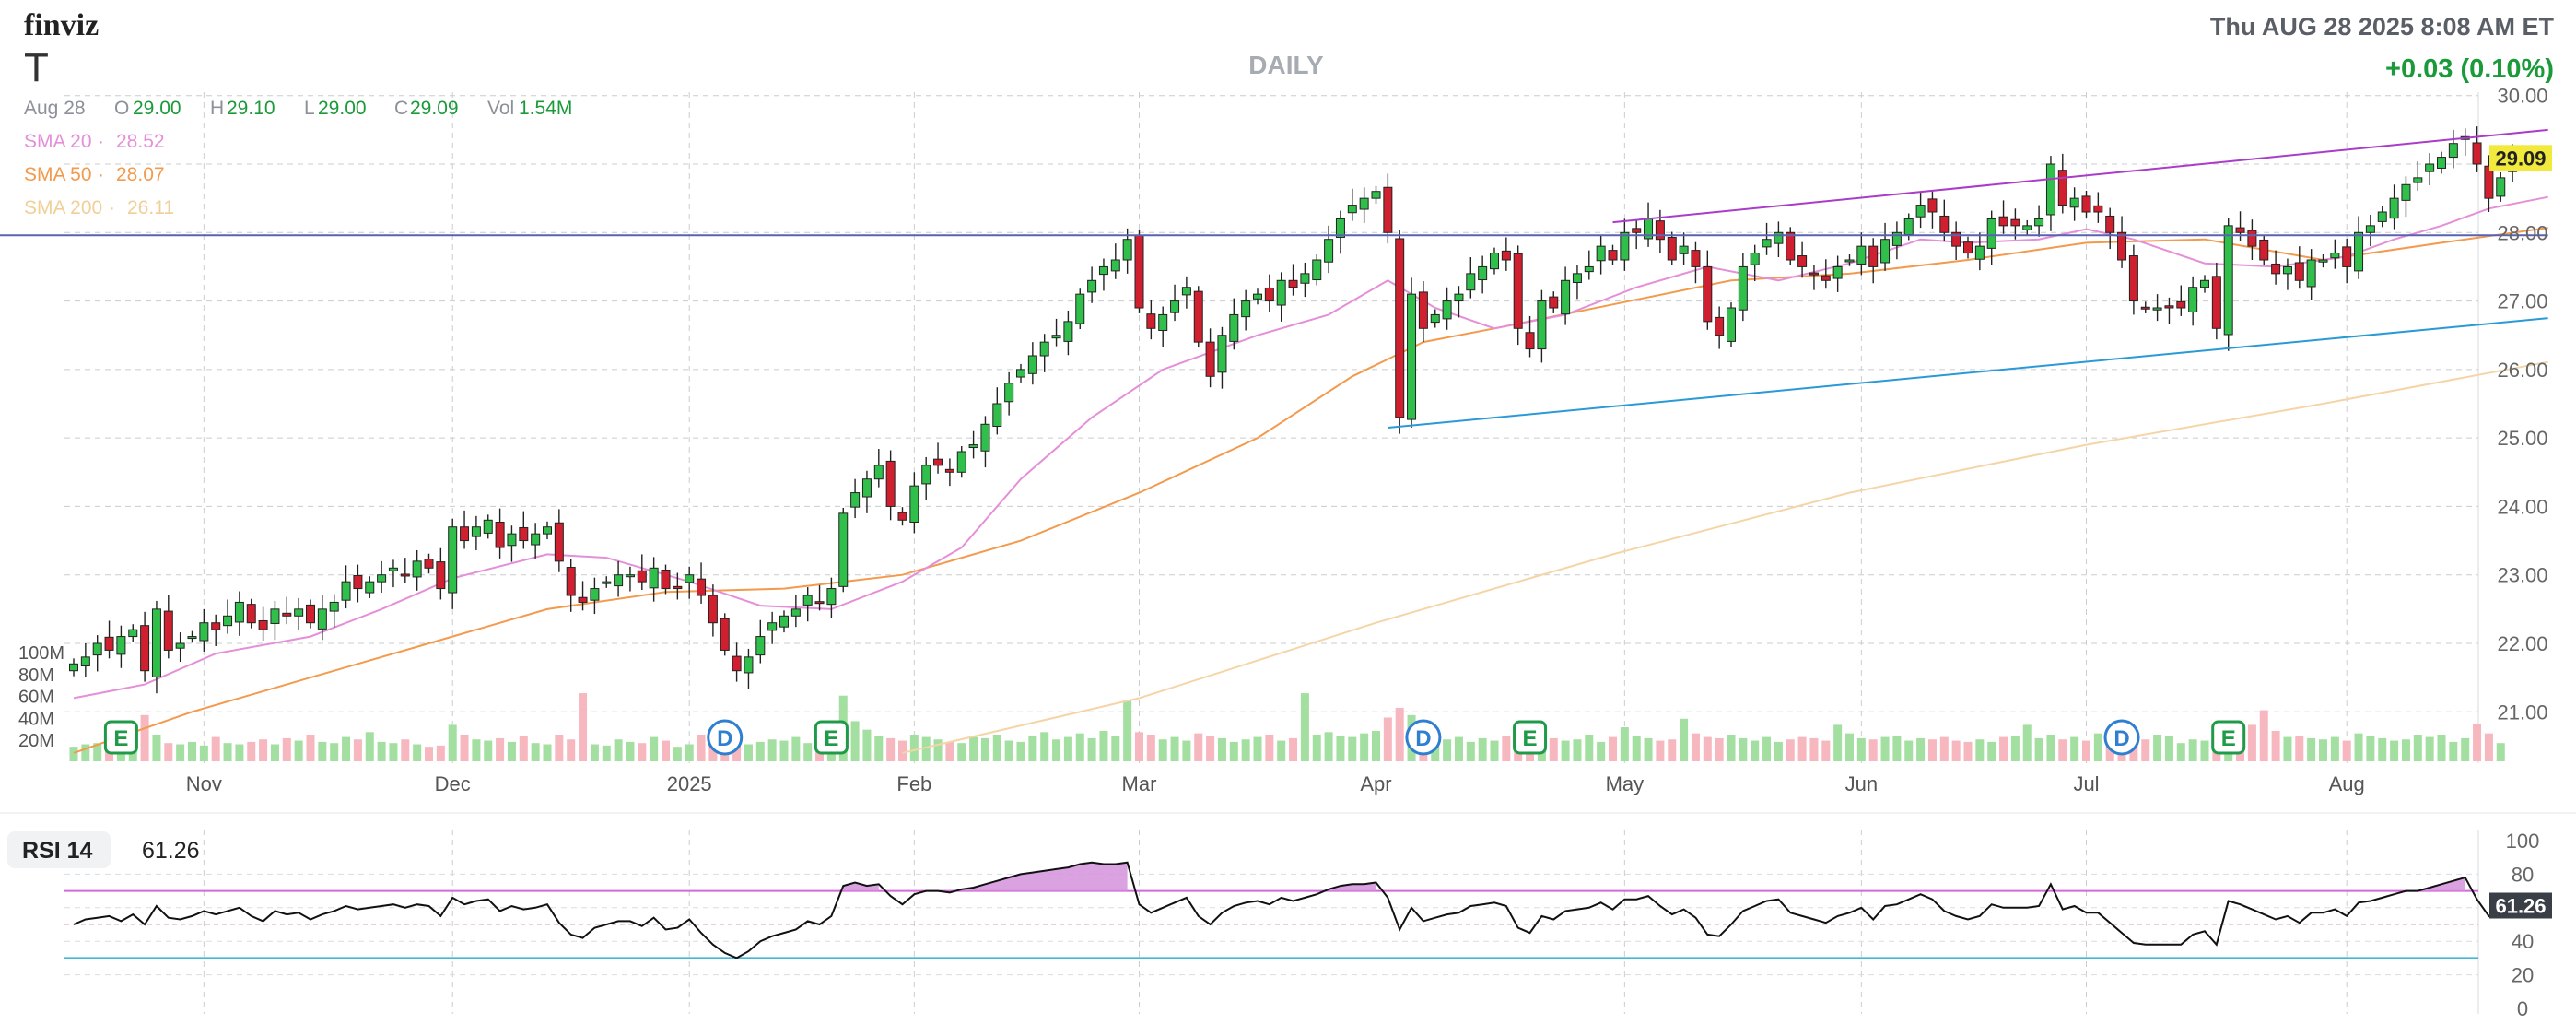  What do you see at coordinates (58, 174) in the screenshot?
I see `sma50-label: SMA 50` at bounding box center [58, 174].